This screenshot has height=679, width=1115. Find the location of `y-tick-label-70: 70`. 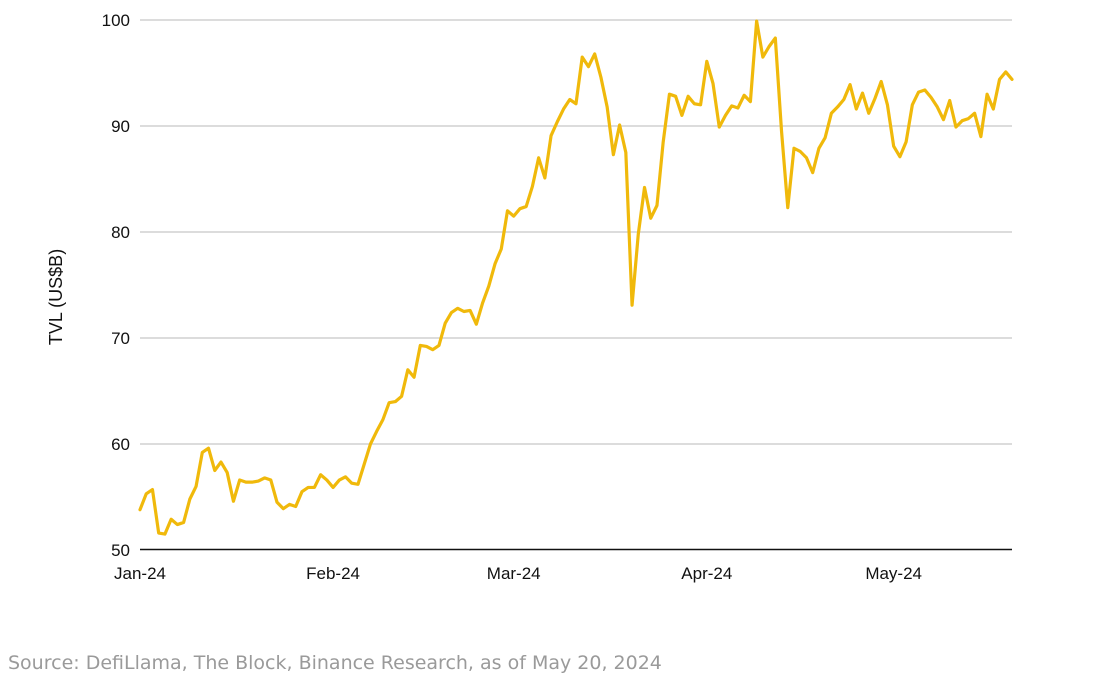

y-tick-label-70: 70 is located at coordinates (120, 338).